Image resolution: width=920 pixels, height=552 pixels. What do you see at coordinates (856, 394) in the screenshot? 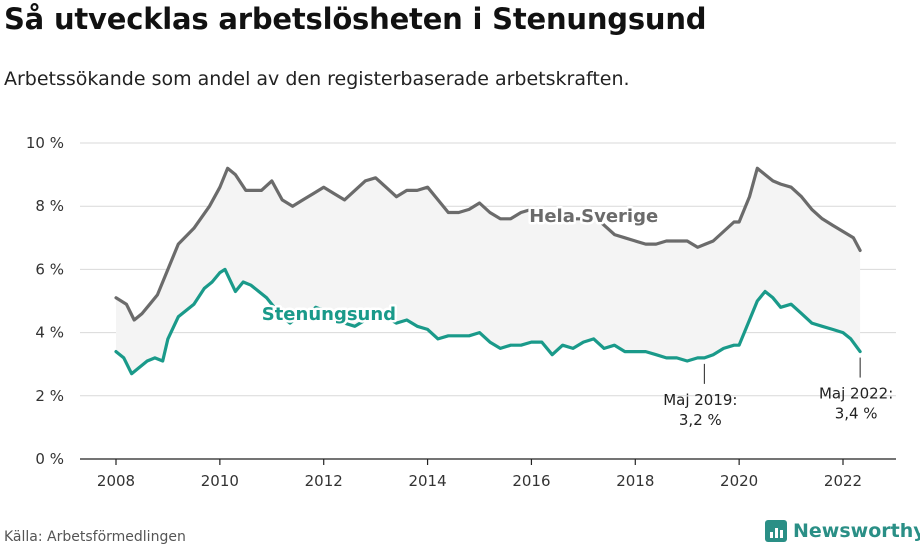
I see `annotation-label: Maj 2022:` at bounding box center [856, 394].